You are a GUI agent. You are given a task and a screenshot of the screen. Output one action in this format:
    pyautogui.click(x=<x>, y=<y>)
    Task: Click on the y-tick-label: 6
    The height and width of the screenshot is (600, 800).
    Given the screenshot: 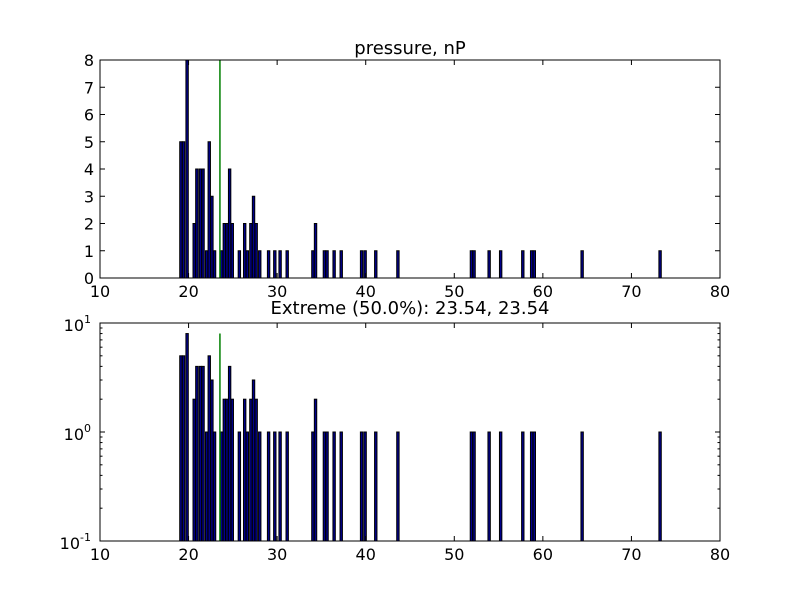 What is the action you would take?
    pyautogui.click(x=89, y=115)
    